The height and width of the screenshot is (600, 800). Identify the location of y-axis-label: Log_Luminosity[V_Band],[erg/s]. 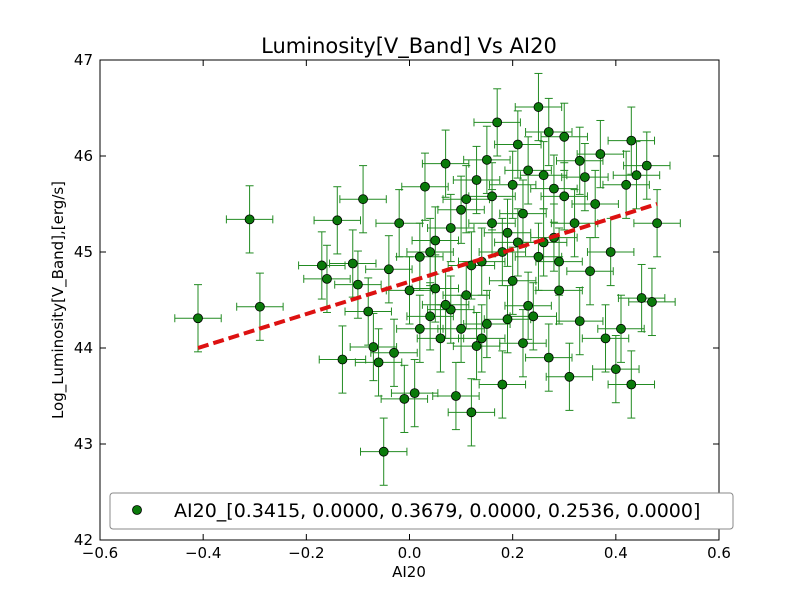
(58, 300).